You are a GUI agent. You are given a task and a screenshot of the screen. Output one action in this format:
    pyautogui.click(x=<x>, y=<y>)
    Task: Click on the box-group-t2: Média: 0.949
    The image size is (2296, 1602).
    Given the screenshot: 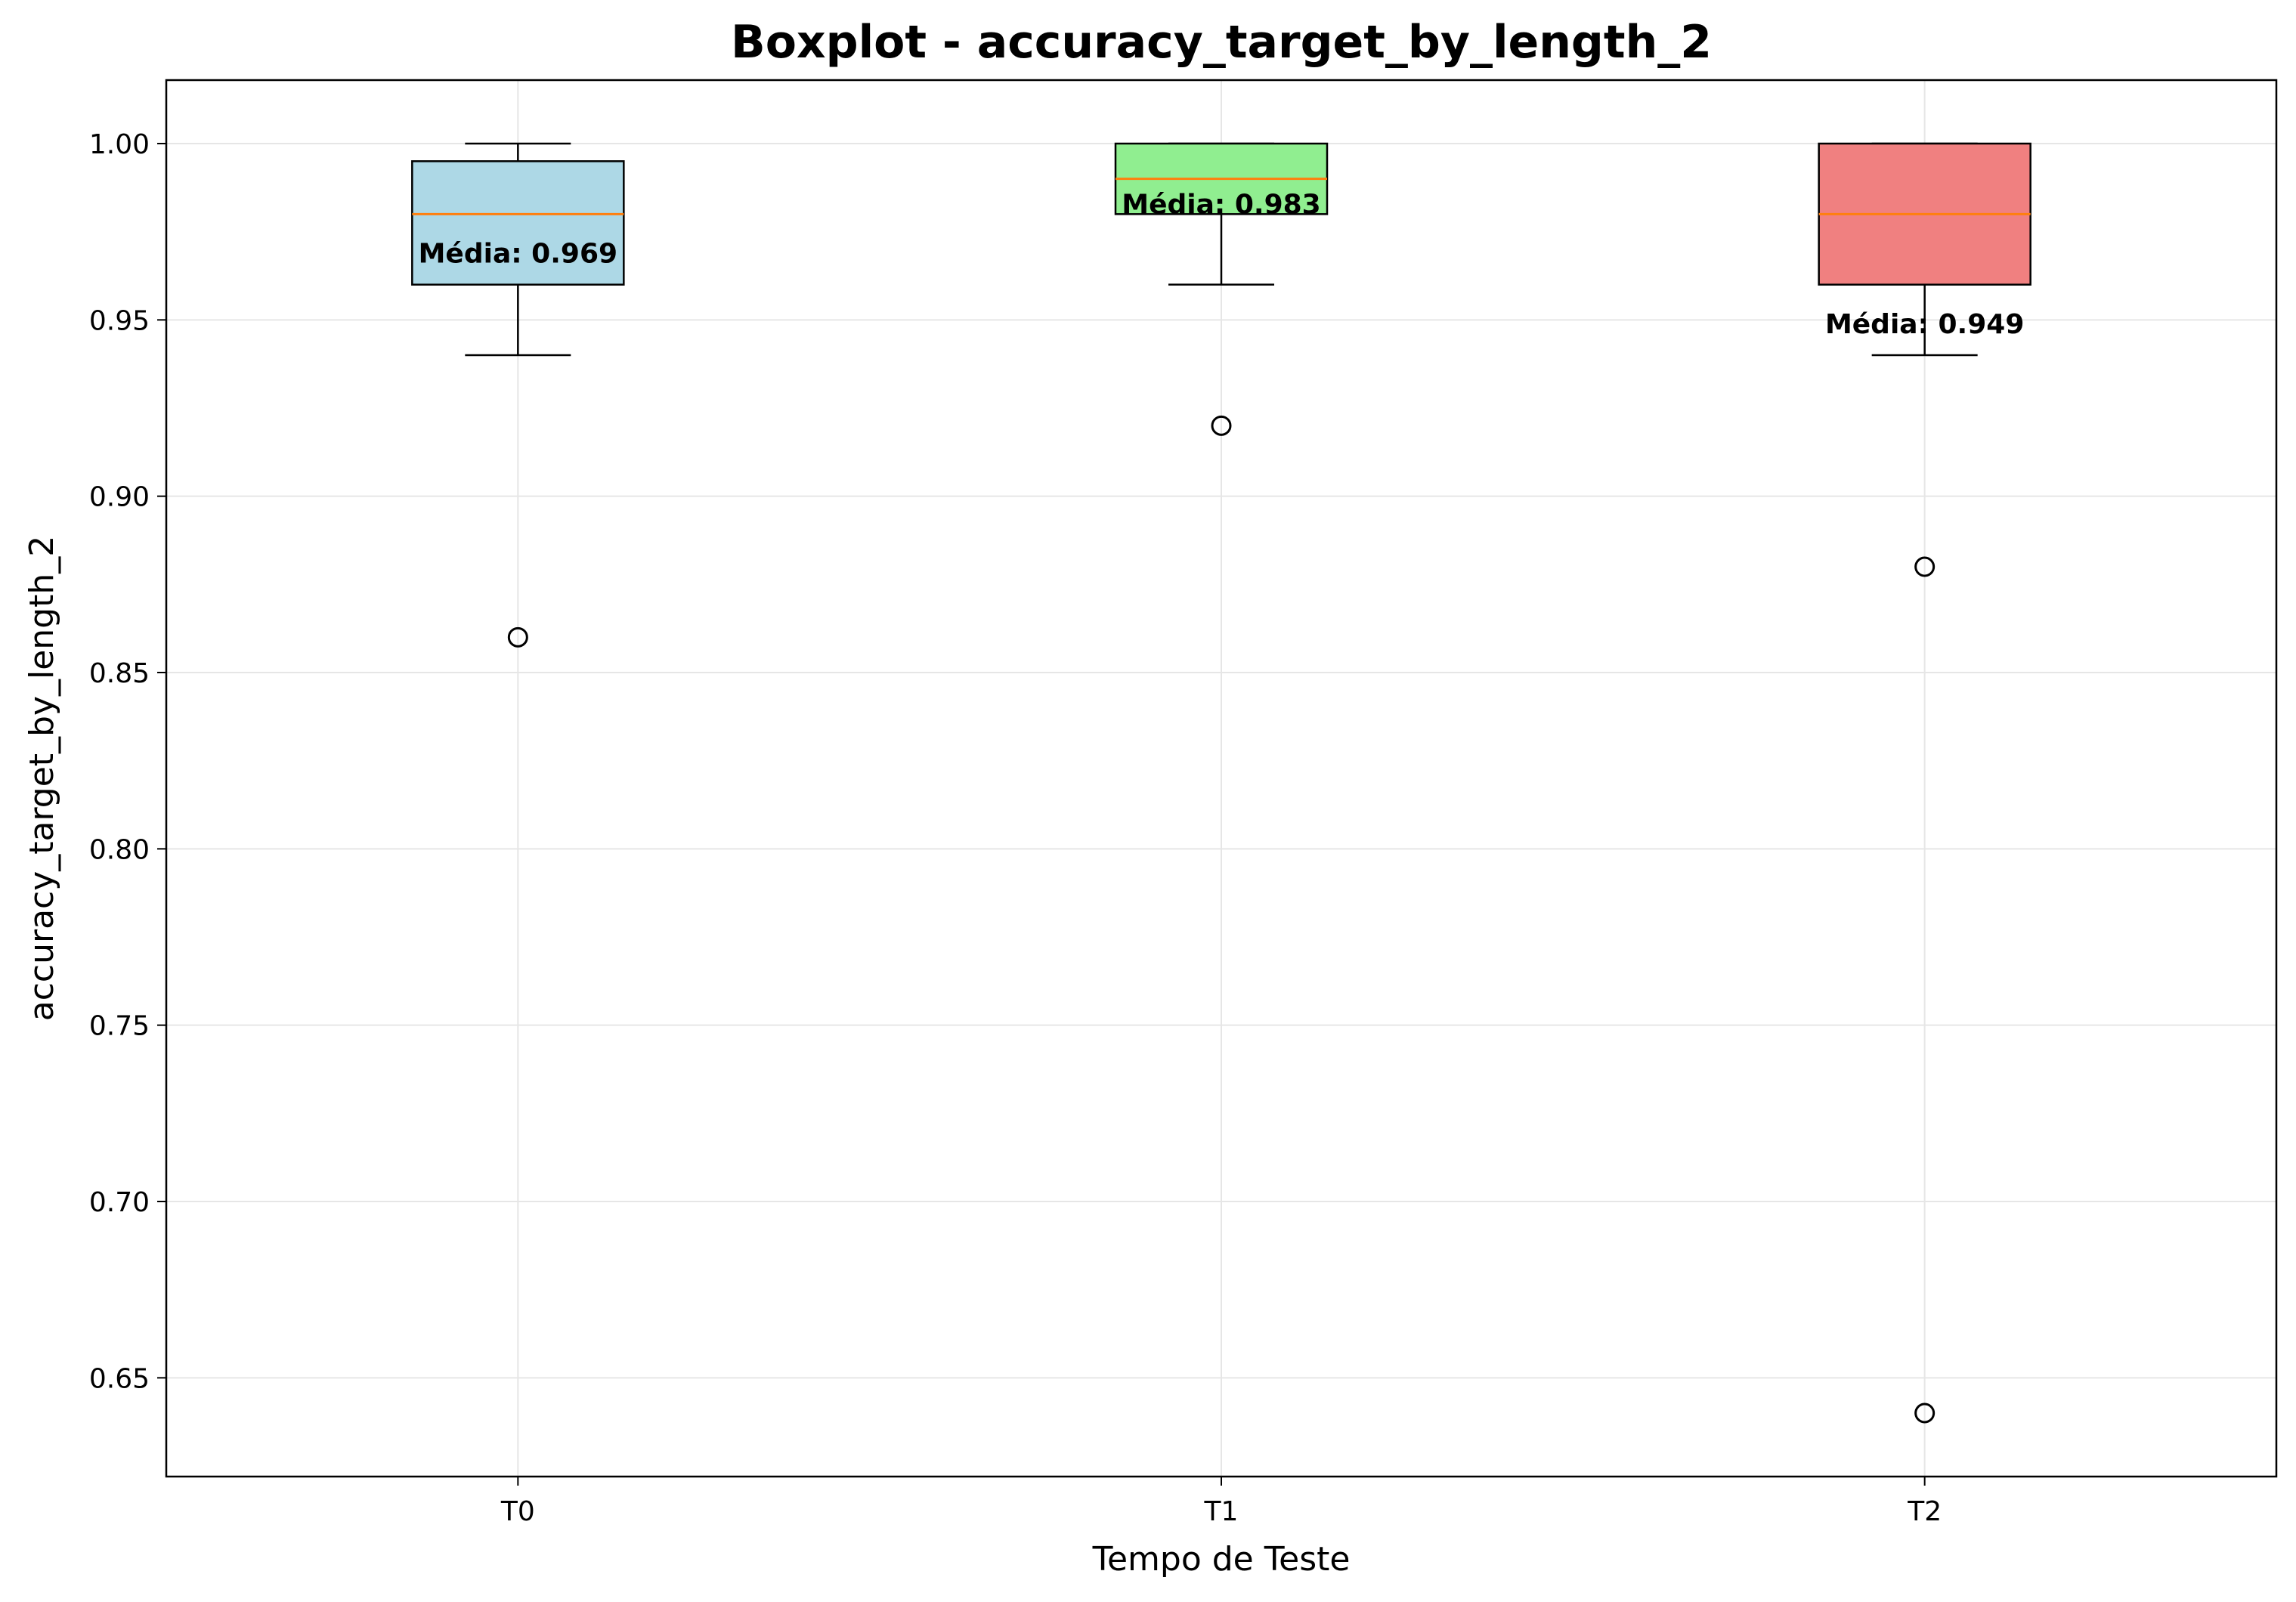 What is the action you would take?
    pyautogui.click(x=1924, y=783)
    